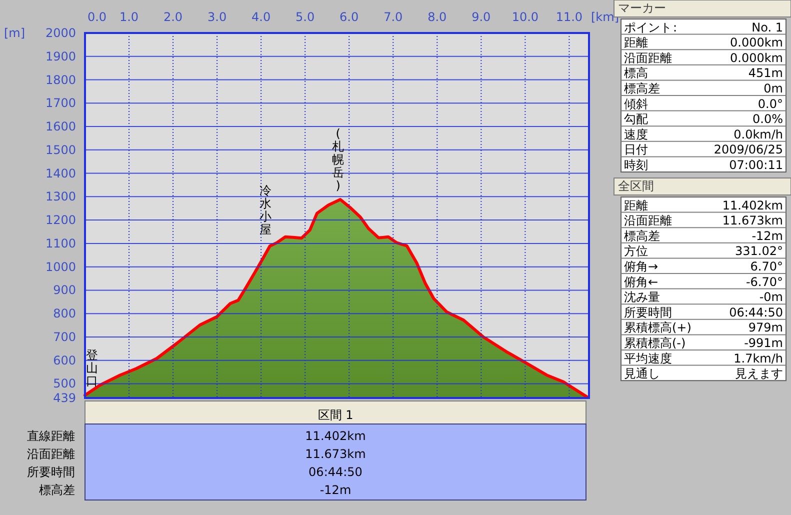  What do you see at coordinates (64, 360) in the screenshot?
I see `y-tick-label: 600` at bounding box center [64, 360].